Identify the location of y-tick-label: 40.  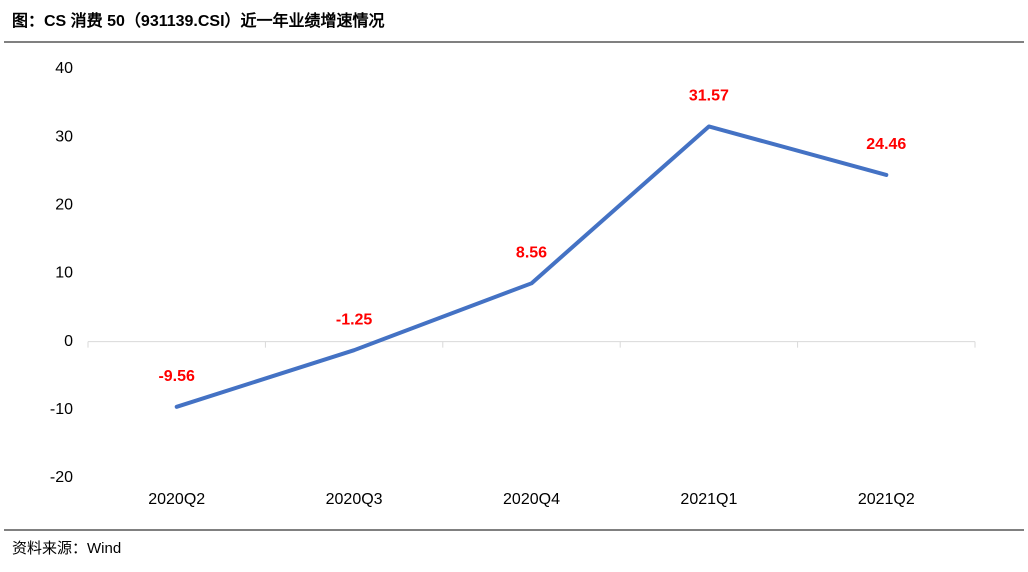
(64, 68).